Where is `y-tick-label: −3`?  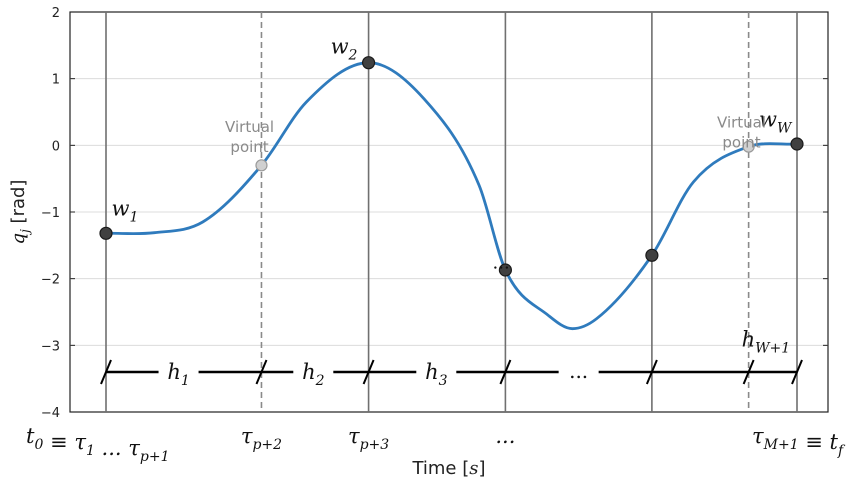
y-tick-label: −3 is located at coordinates (50, 346).